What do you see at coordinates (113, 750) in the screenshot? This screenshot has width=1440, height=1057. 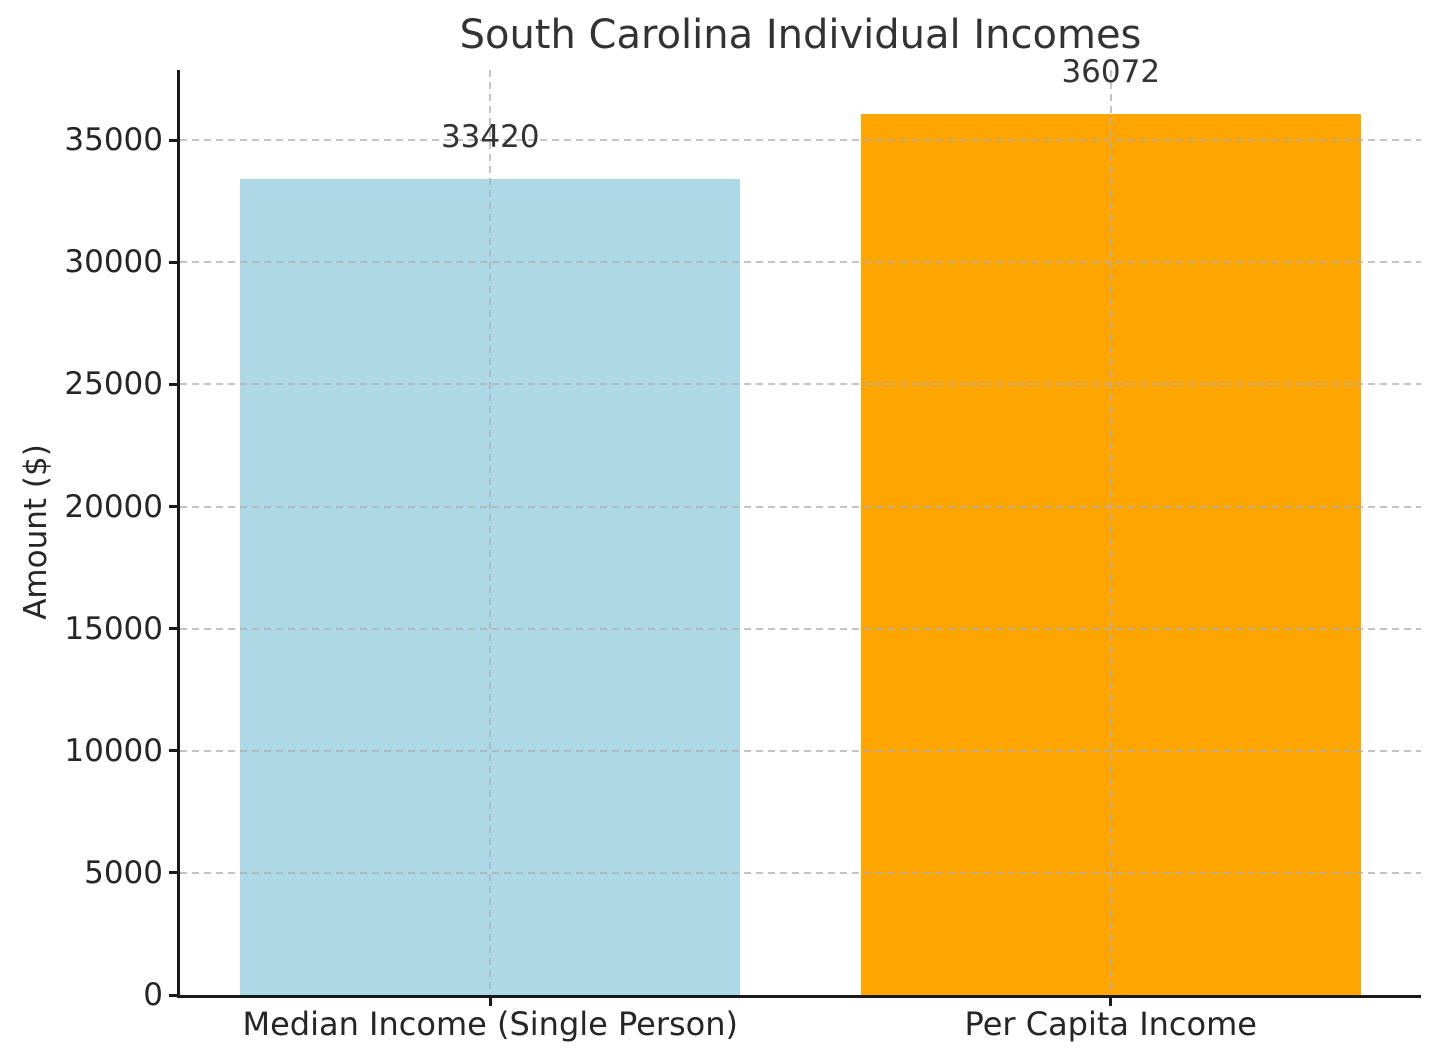 I see `y-tick-label-10000: 10000` at bounding box center [113, 750].